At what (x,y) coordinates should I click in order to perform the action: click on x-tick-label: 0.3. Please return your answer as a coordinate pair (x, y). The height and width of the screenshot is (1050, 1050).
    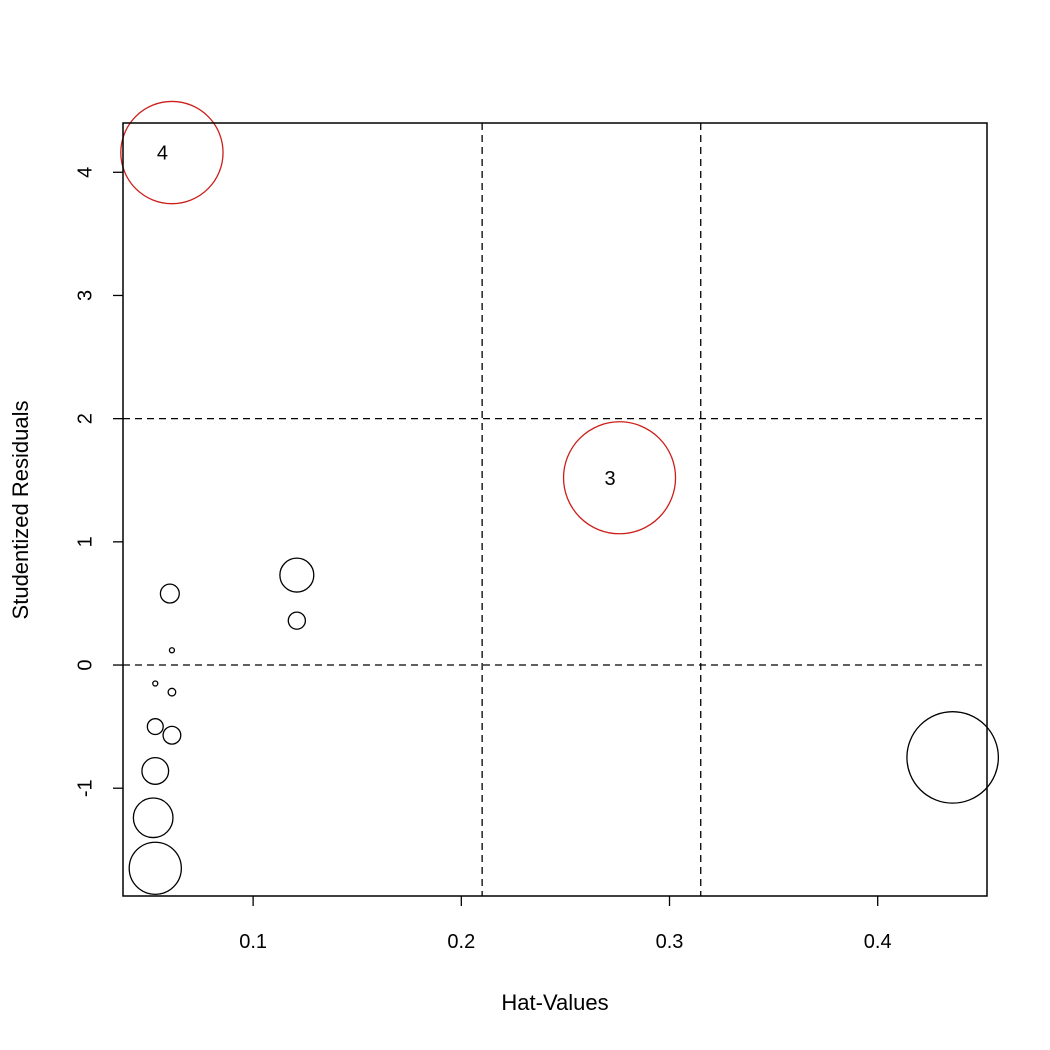
    Looking at the image, I should click on (670, 942).